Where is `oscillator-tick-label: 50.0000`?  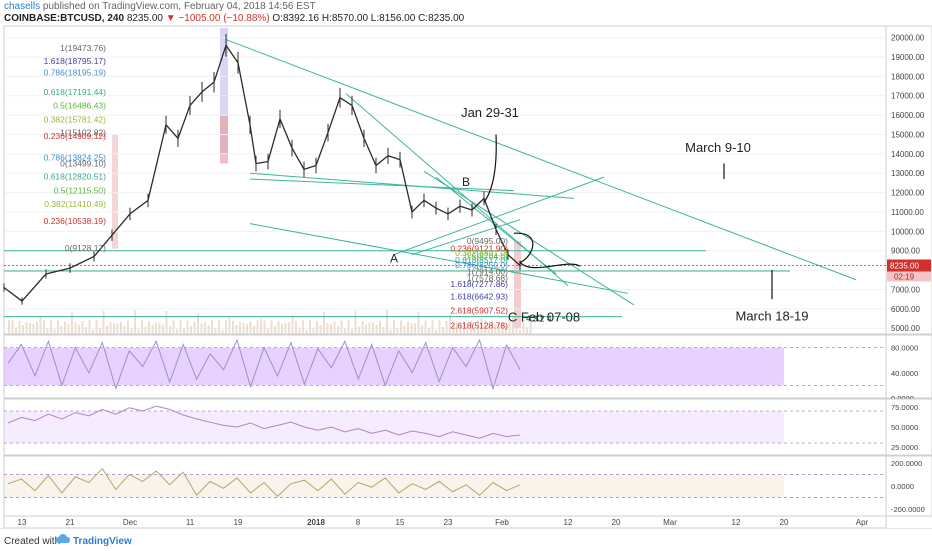
oscillator-tick-label: 50.0000 is located at coordinates (904, 427).